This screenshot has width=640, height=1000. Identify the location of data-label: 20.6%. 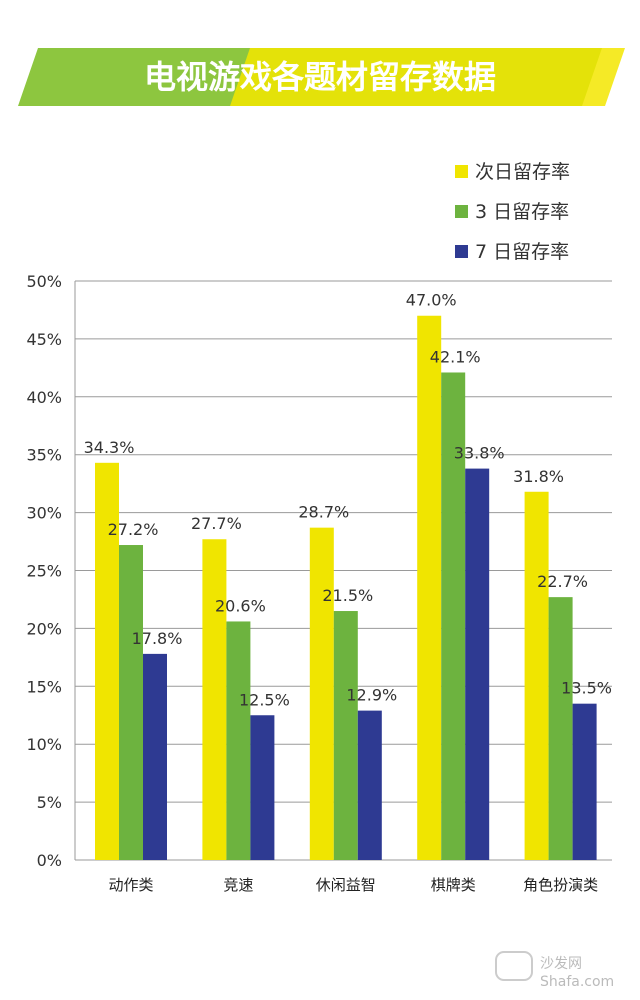
(240, 605).